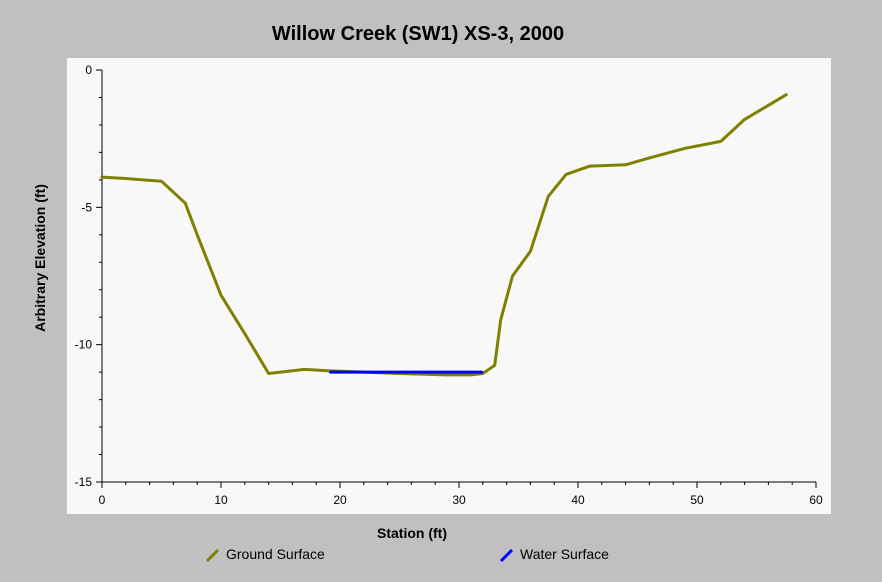 The height and width of the screenshot is (582, 882). What do you see at coordinates (102, 500) in the screenshot?
I see `x-tick-label: 0` at bounding box center [102, 500].